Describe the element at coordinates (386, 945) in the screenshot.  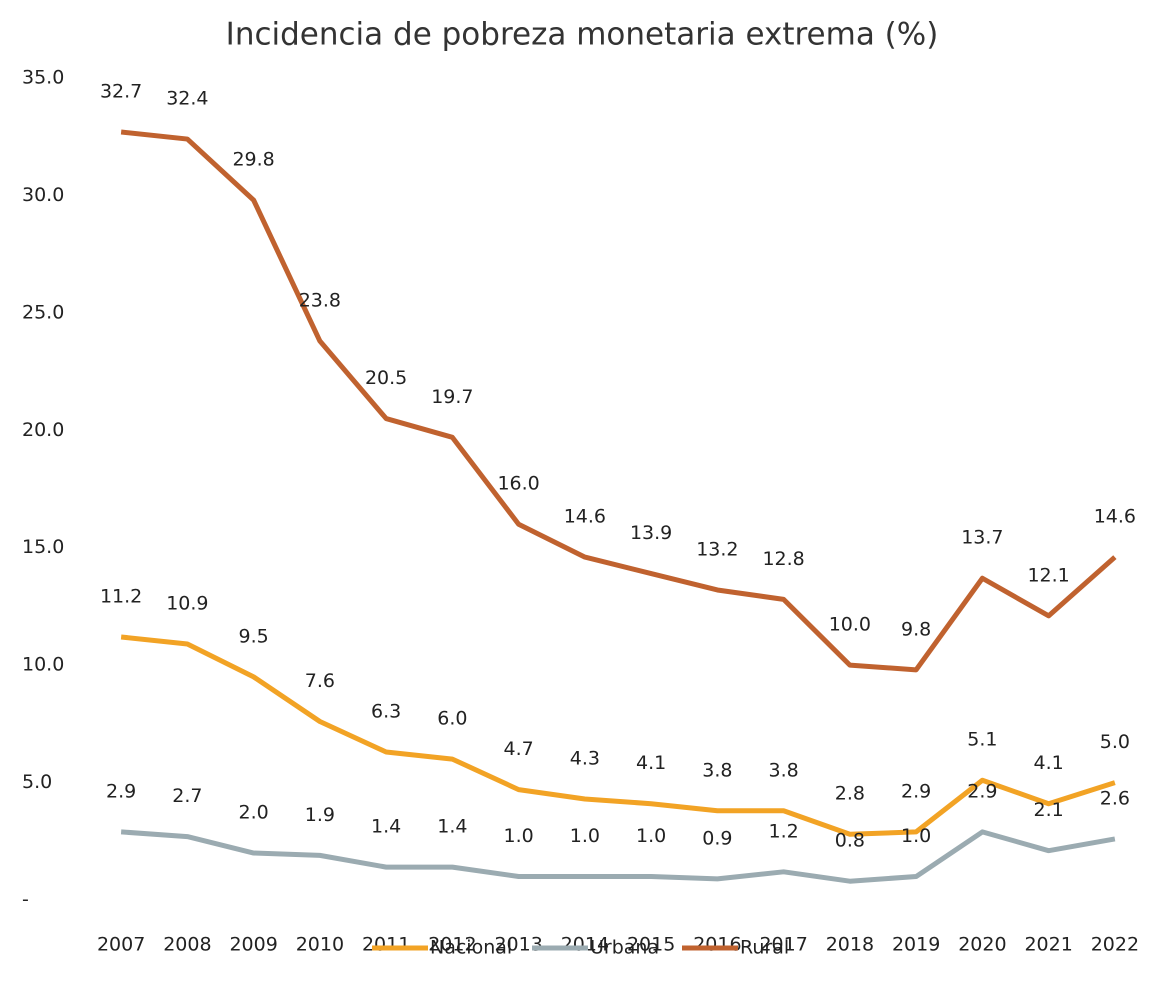
I see `x-tick-label: 2011` at that location.